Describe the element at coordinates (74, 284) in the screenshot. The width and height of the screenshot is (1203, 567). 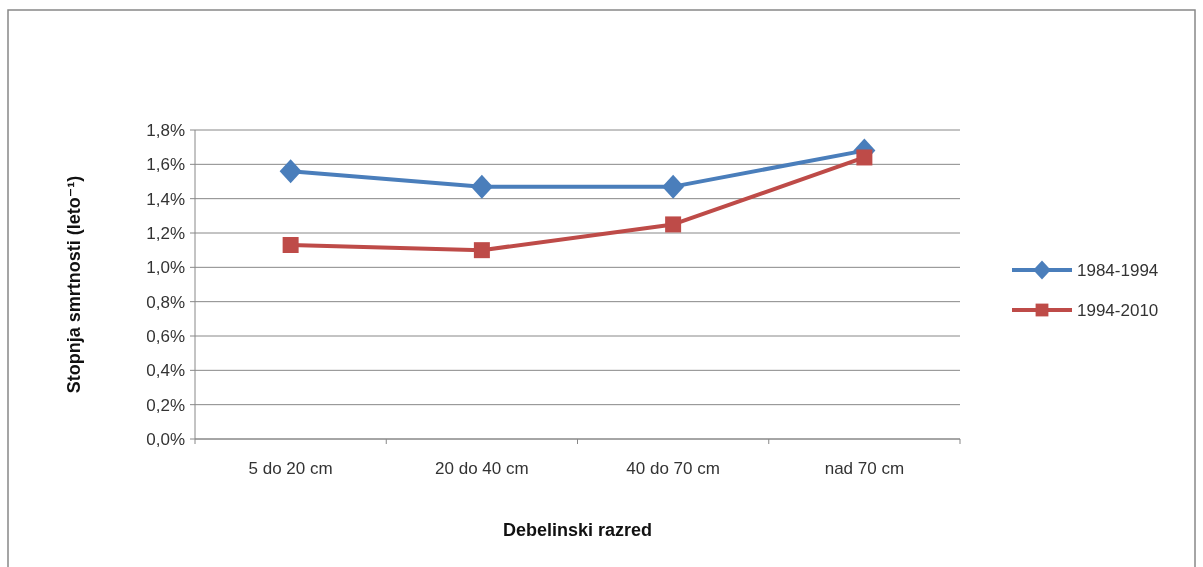
I see `y-axis-title: Stopnja smrtnosti (leto⁻¹)` at that location.